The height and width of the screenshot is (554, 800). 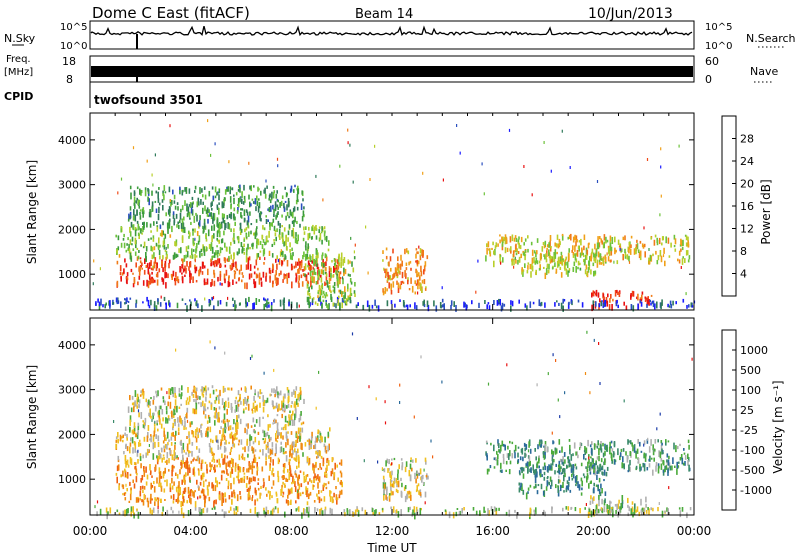 What do you see at coordinates (743, 274) in the screenshot?
I see `colorbar-tick-label: 4` at bounding box center [743, 274].